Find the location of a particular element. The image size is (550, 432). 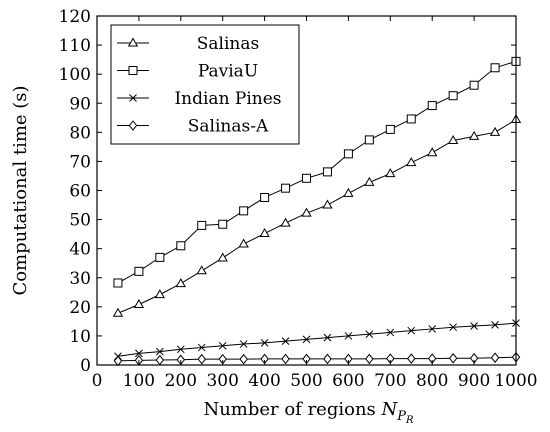

x-tick-label: 1000 is located at coordinates (515, 381).